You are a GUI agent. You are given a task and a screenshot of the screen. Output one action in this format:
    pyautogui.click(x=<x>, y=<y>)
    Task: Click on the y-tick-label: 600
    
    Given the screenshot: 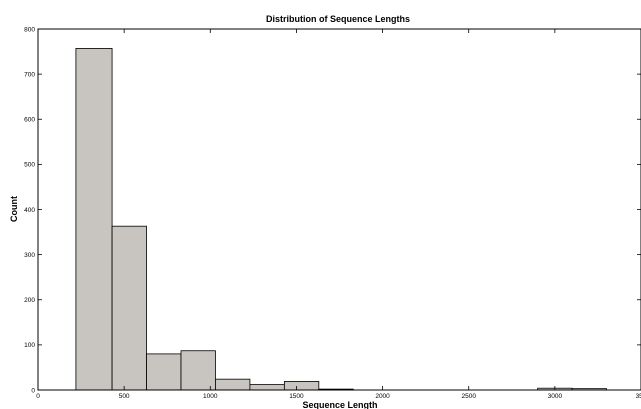 What is the action you would take?
    pyautogui.click(x=29, y=120)
    